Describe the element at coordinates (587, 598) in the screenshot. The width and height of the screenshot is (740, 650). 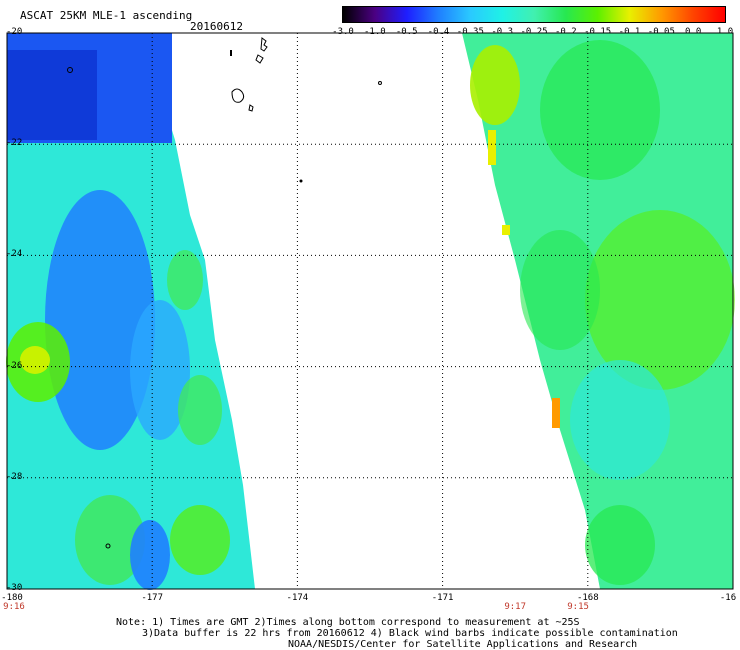
I see `lon-tick-label: -168` at that location.